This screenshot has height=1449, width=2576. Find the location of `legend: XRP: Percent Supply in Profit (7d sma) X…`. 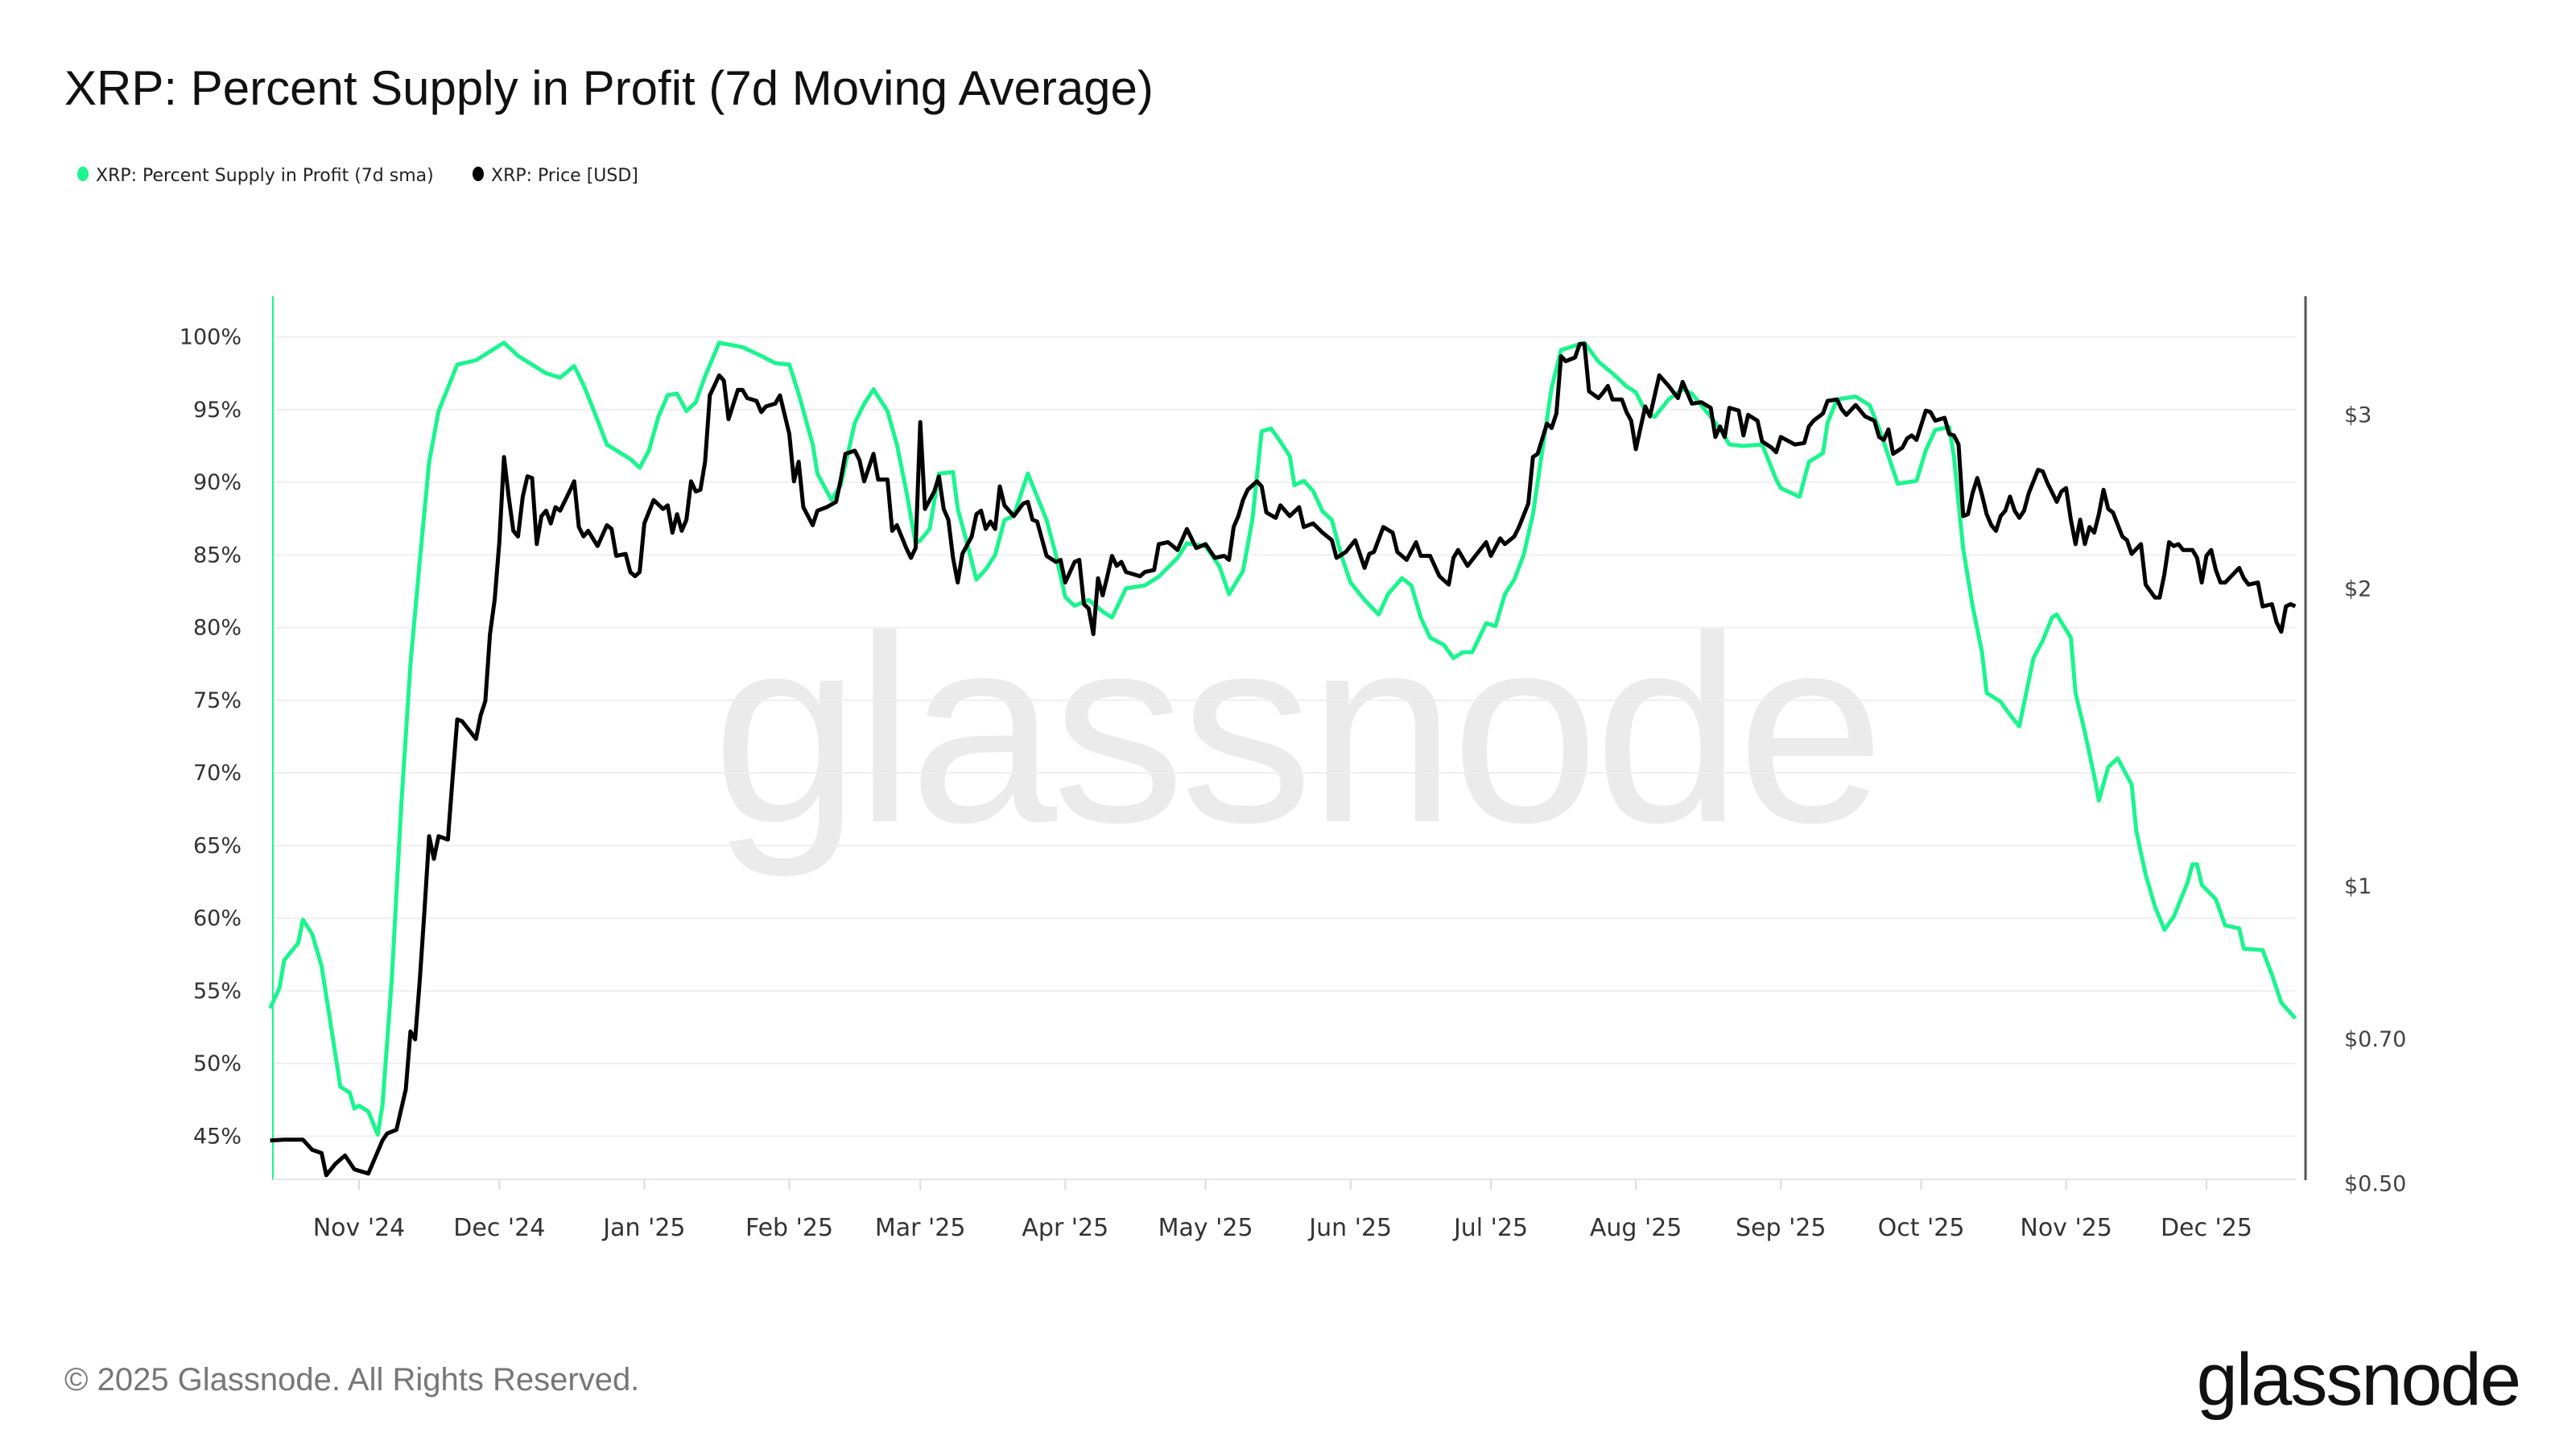

legend: XRP: Percent Supply in Profit (7d sma) X… is located at coordinates (357, 176).